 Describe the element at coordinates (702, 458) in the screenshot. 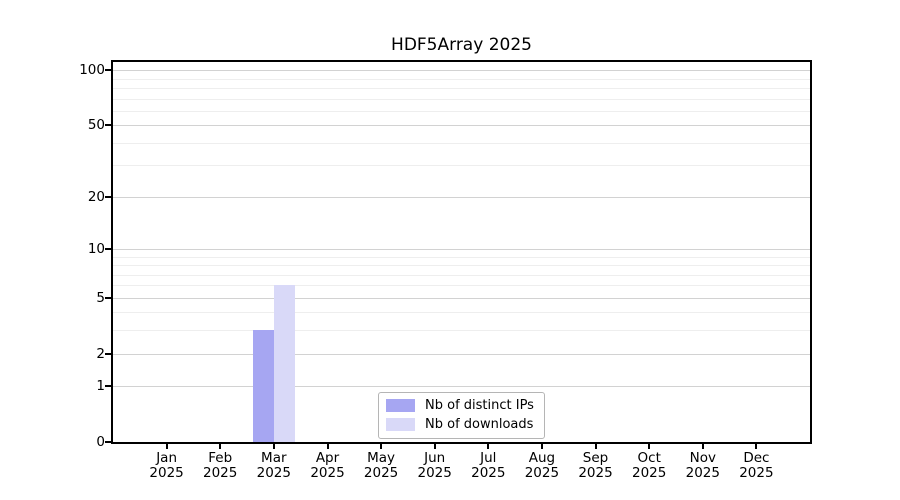

I see `x-tick-line: Nov` at that location.